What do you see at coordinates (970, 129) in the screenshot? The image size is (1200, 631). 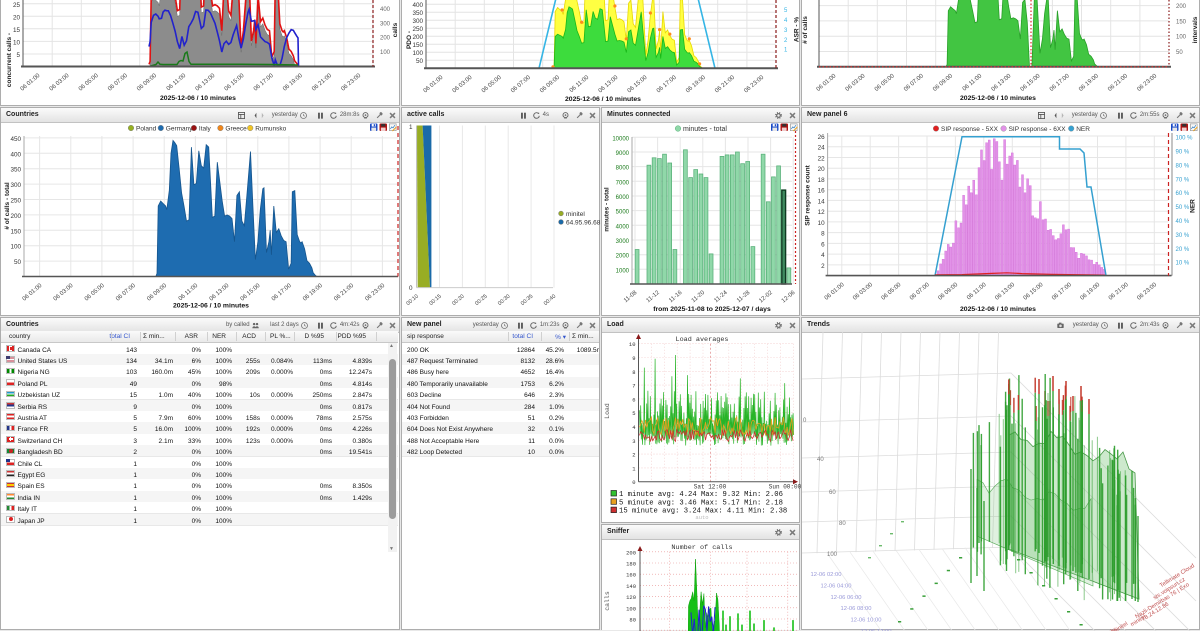 I see `svg-text: SIP response - 5XX` at bounding box center [970, 129].